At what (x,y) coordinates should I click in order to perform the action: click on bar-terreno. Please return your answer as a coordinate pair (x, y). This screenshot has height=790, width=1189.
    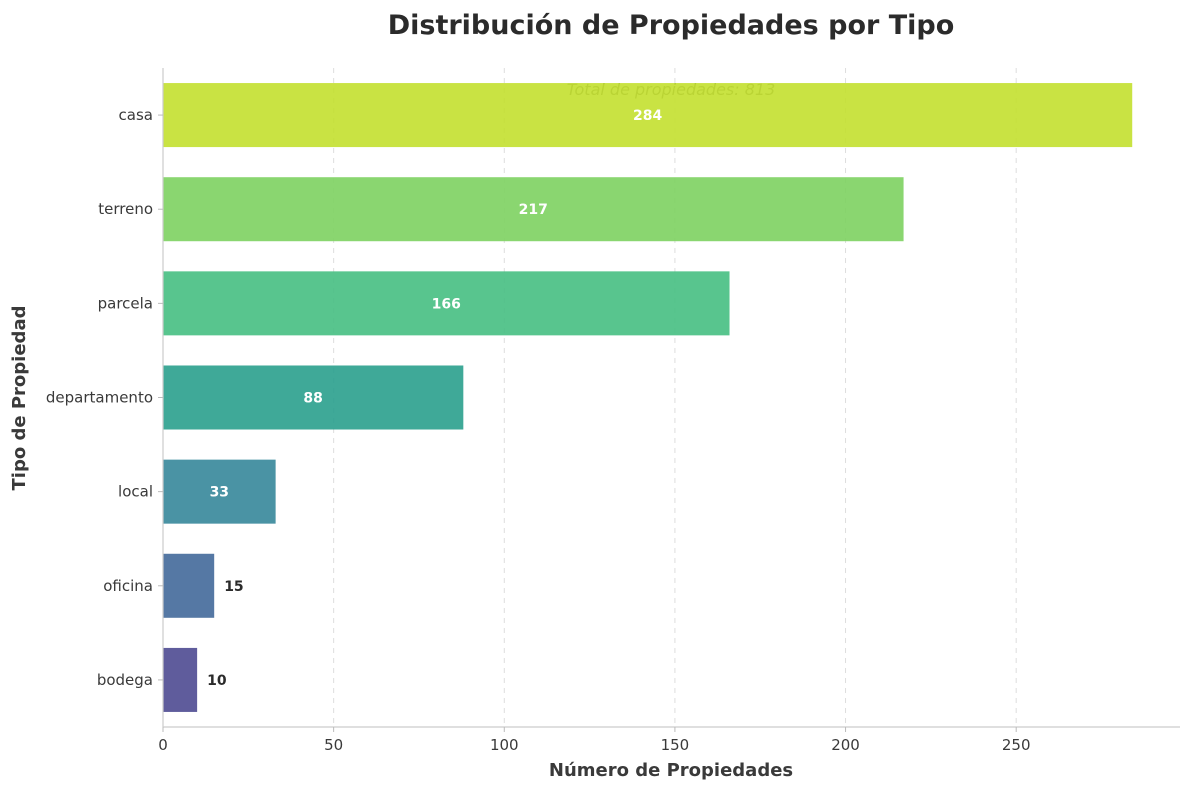
    Looking at the image, I should click on (533, 209).